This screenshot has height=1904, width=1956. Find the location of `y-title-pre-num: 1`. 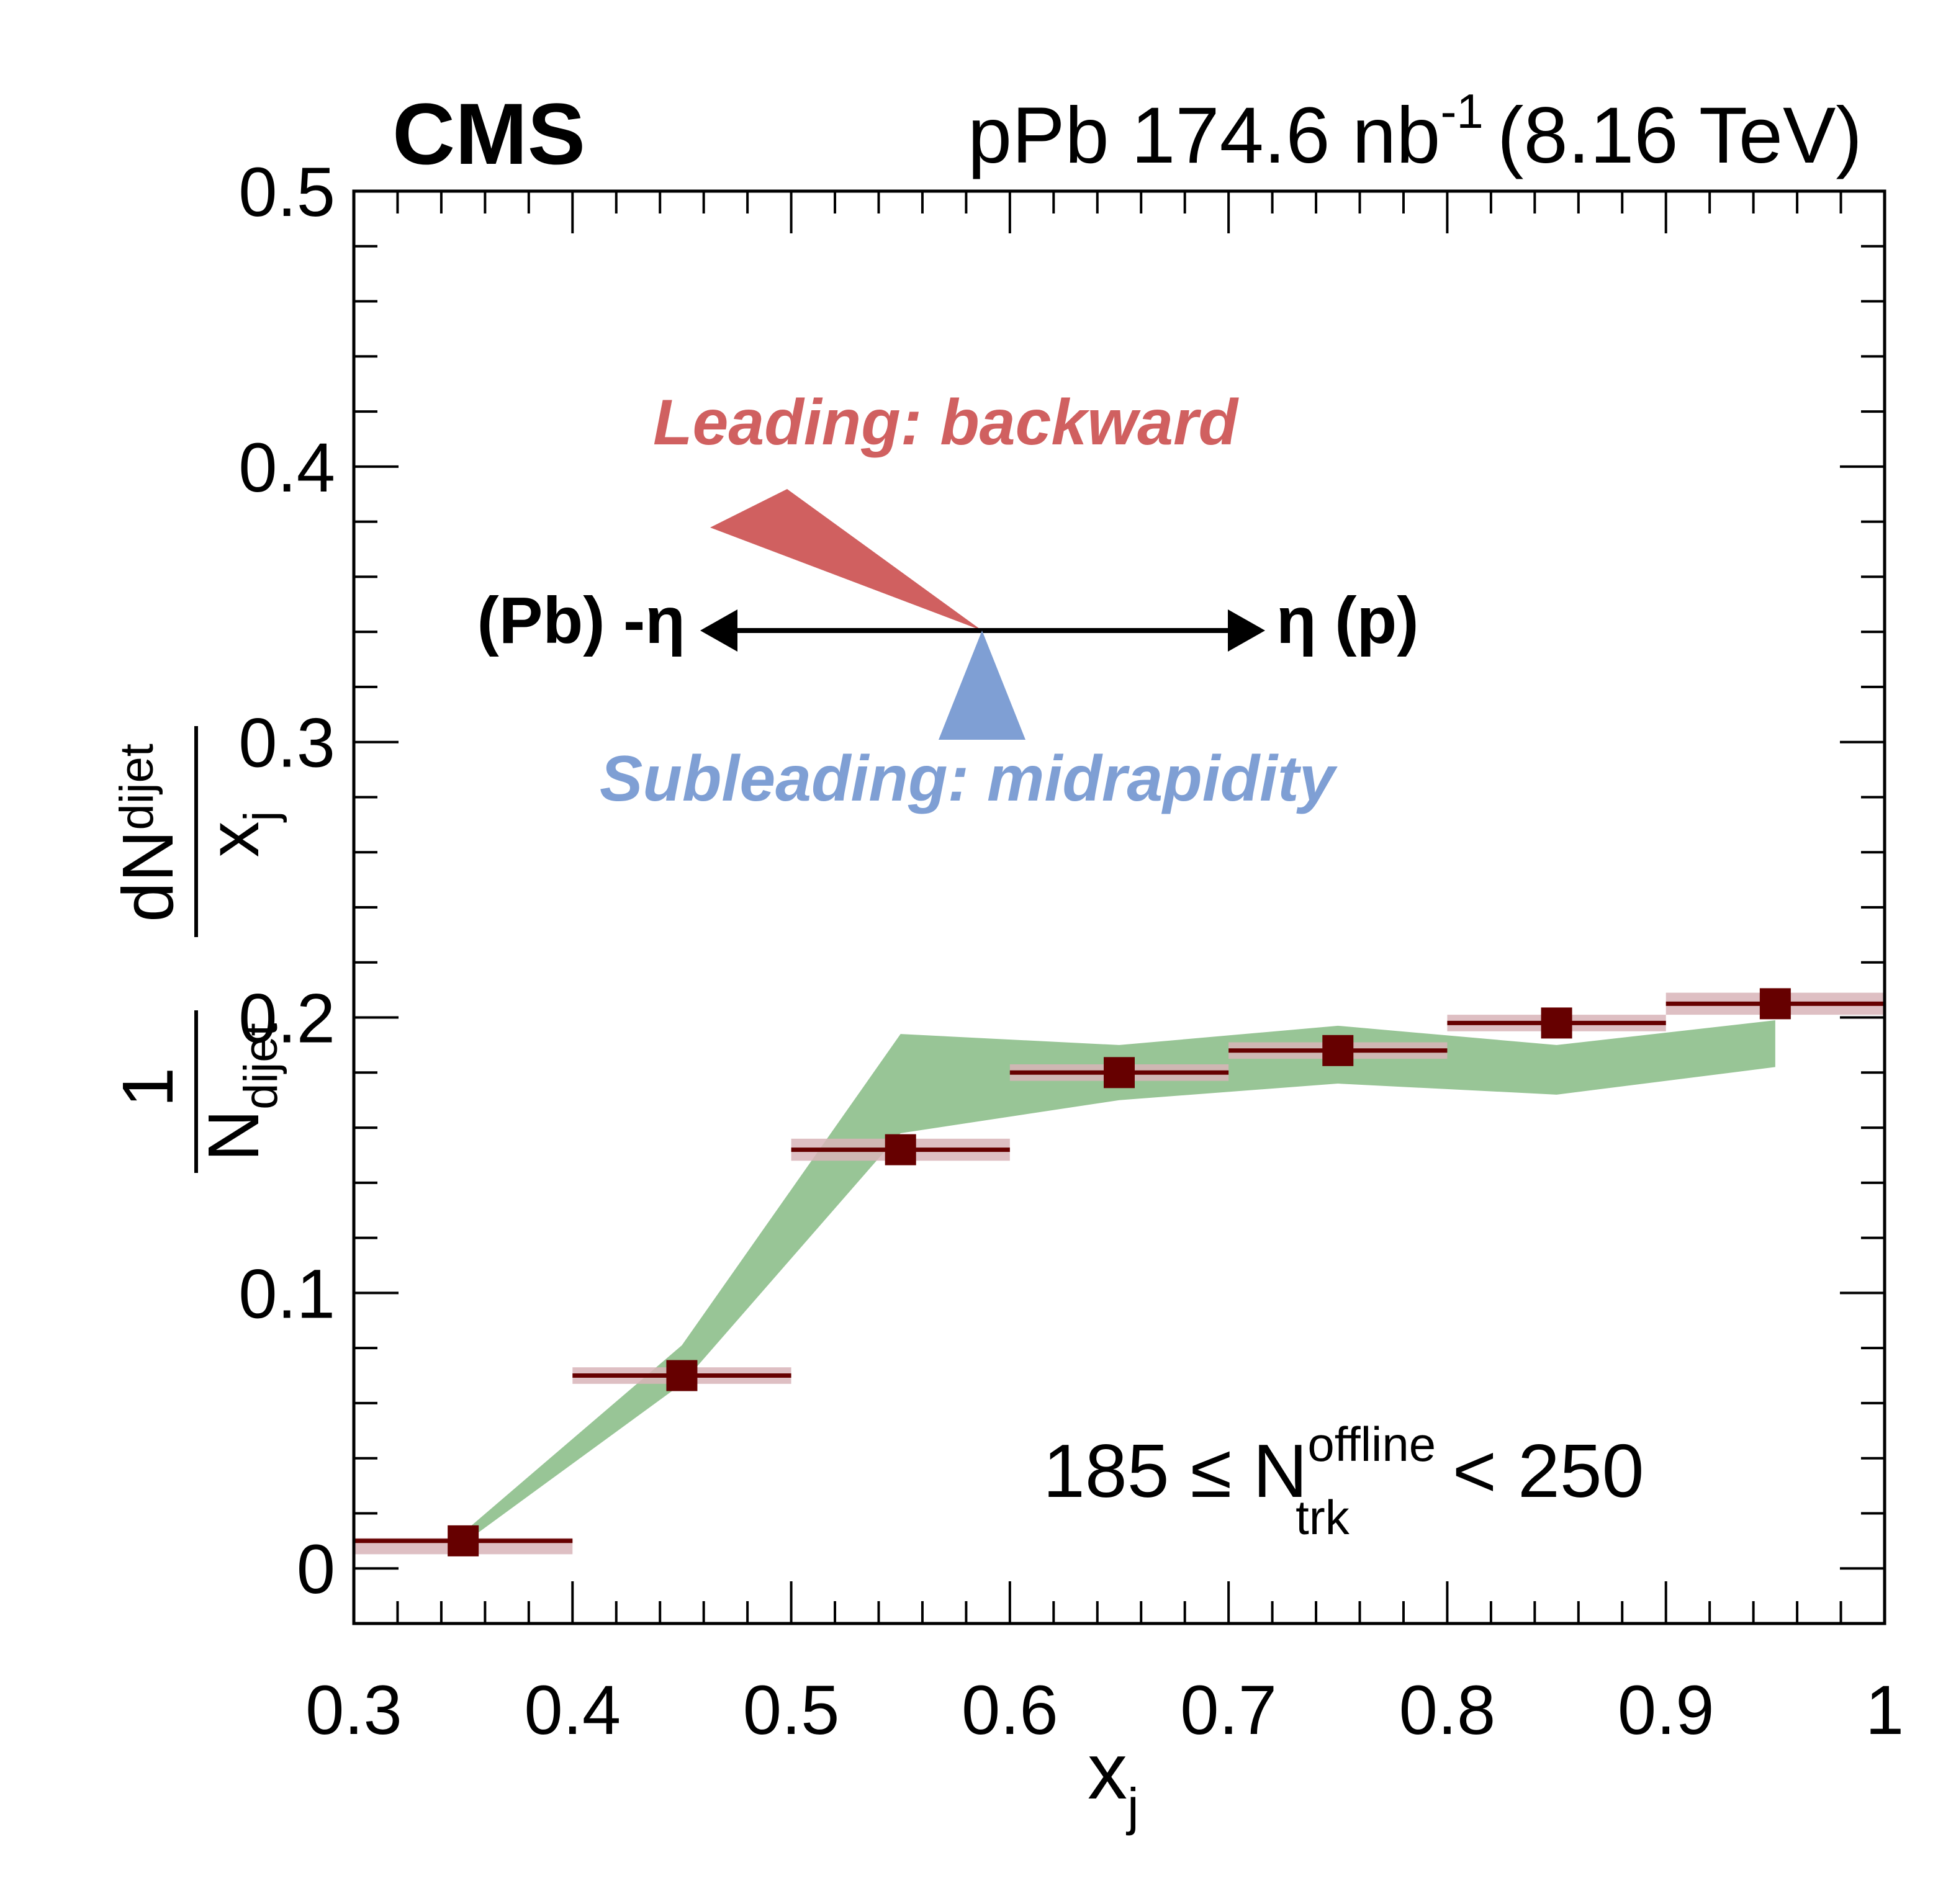

y-title-pre-num: 1 is located at coordinates (147, 1087).